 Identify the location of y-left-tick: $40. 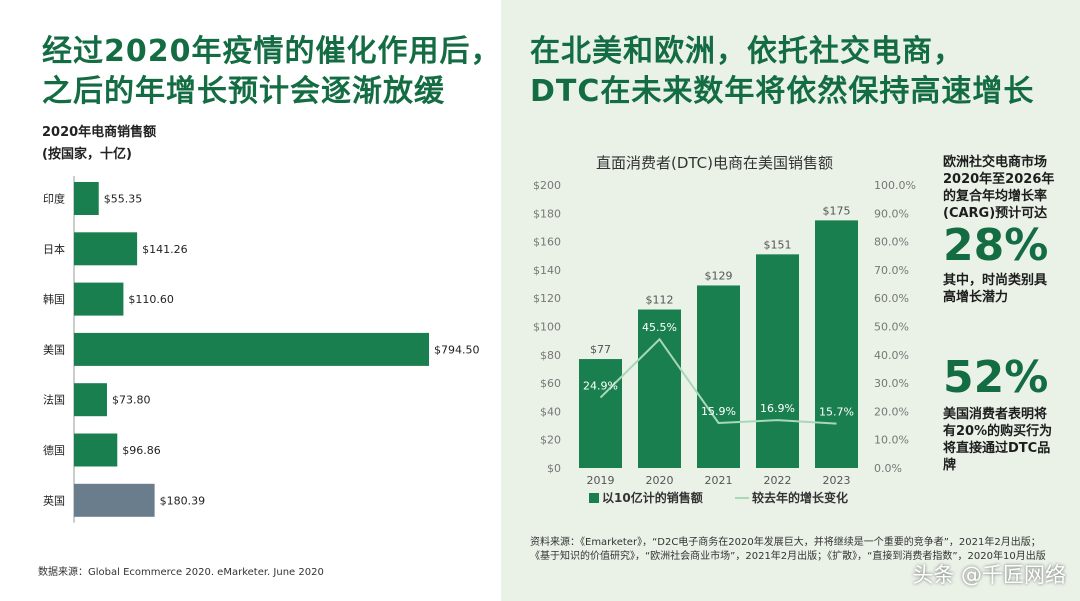
(550, 411).